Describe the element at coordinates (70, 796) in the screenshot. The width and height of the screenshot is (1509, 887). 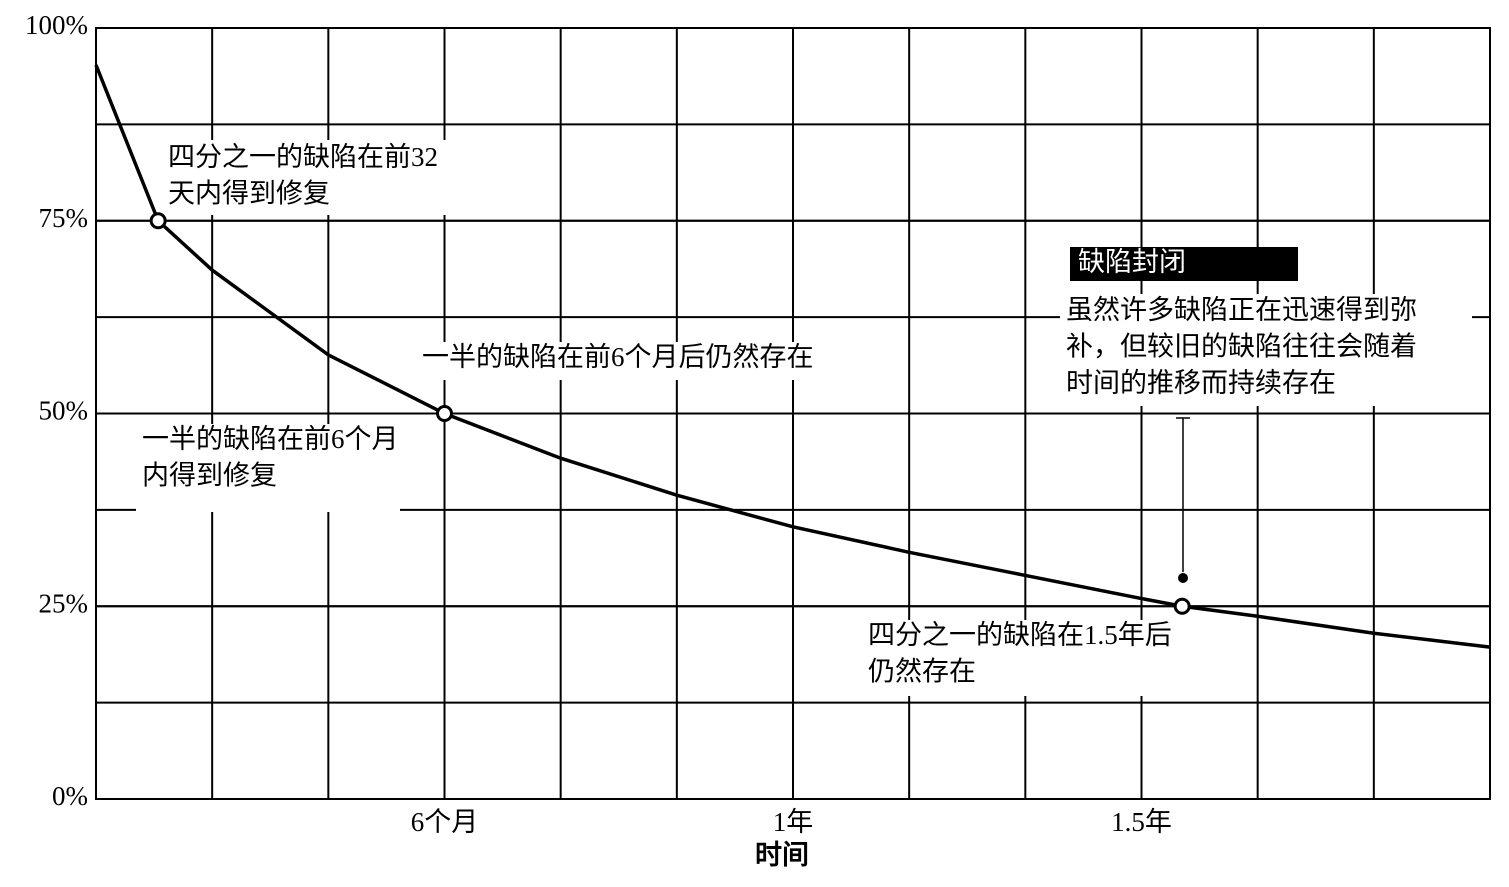
I see `y-tick-label: 0%` at that location.